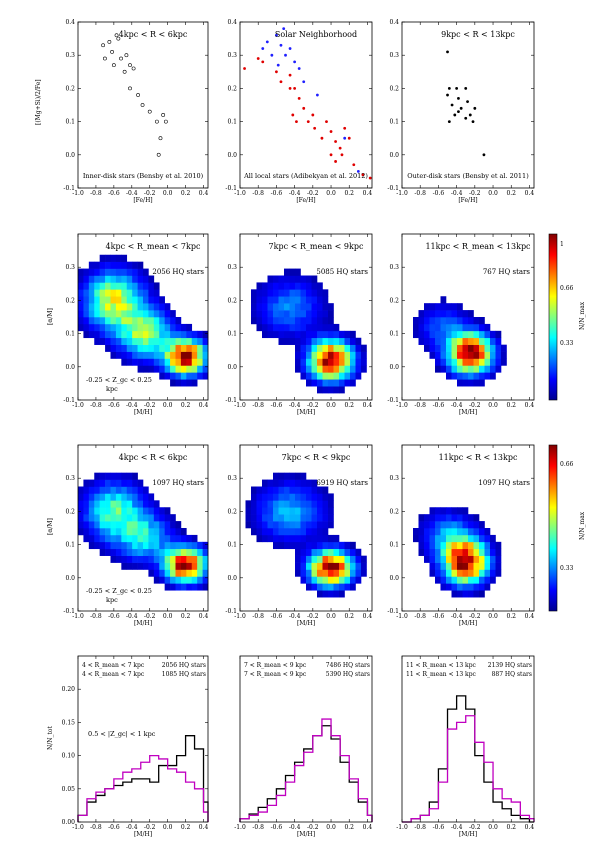 The height and width of the screenshot is (844, 600). Describe the element at coordinates (507, 272) in the screenshot. I see `star-count: 767 HQ stars` at that location.